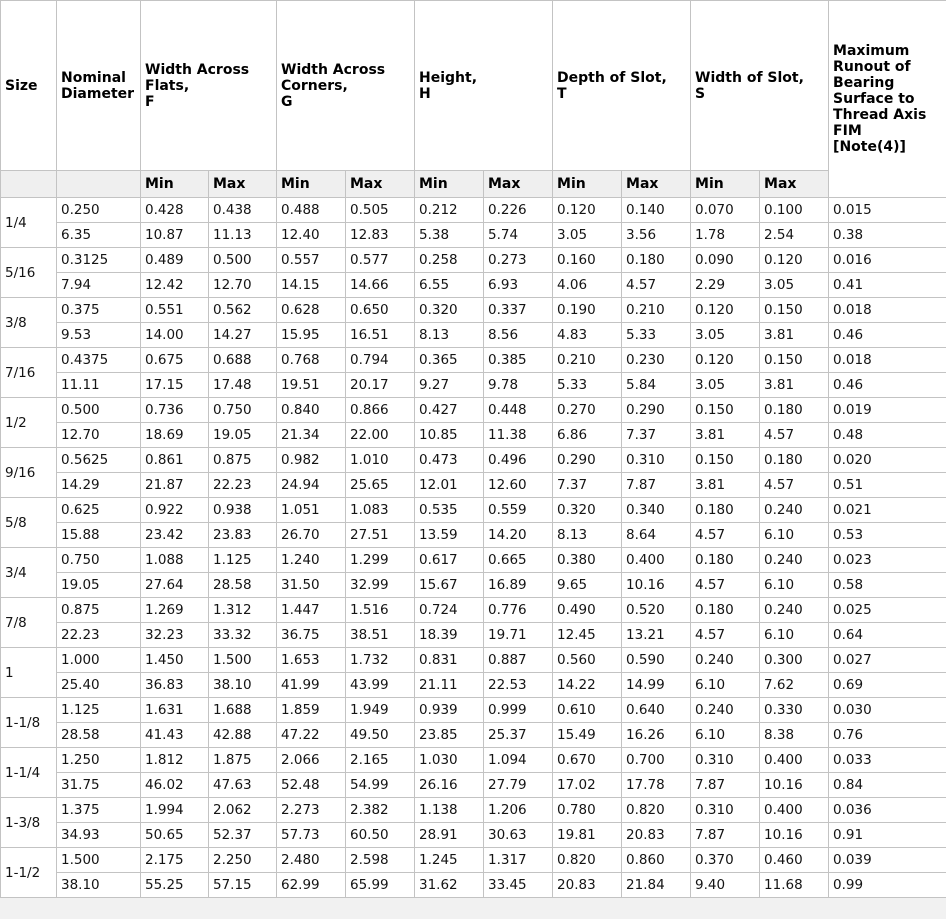 Image resolution: width=946 pixels, height=919 pixels. Describe the element at coordinates (174, 860) in the screenshot. I see `table-cell: 2.175` at that location.